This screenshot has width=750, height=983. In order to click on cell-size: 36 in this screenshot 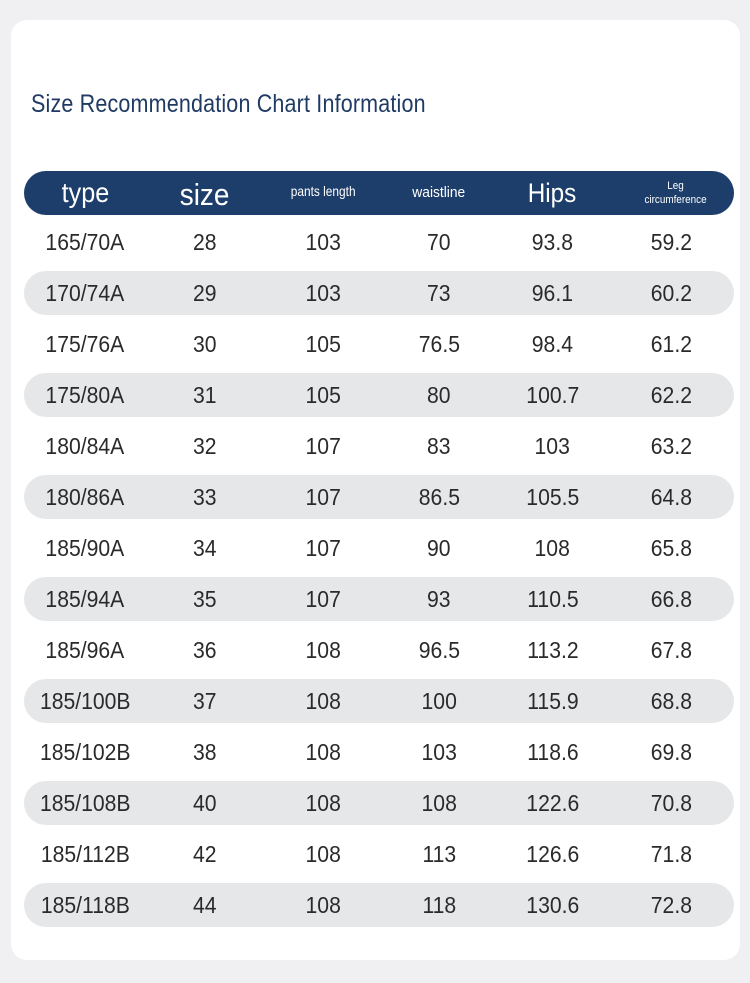, I will do `click(205, 649)`.